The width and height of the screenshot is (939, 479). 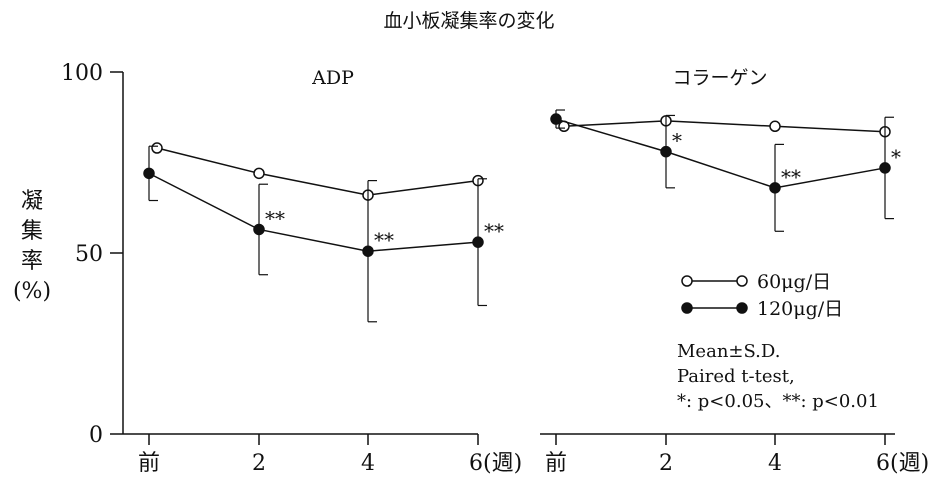 I want to click on y-axis-label-unit: (%), so click(x=32, y=291).